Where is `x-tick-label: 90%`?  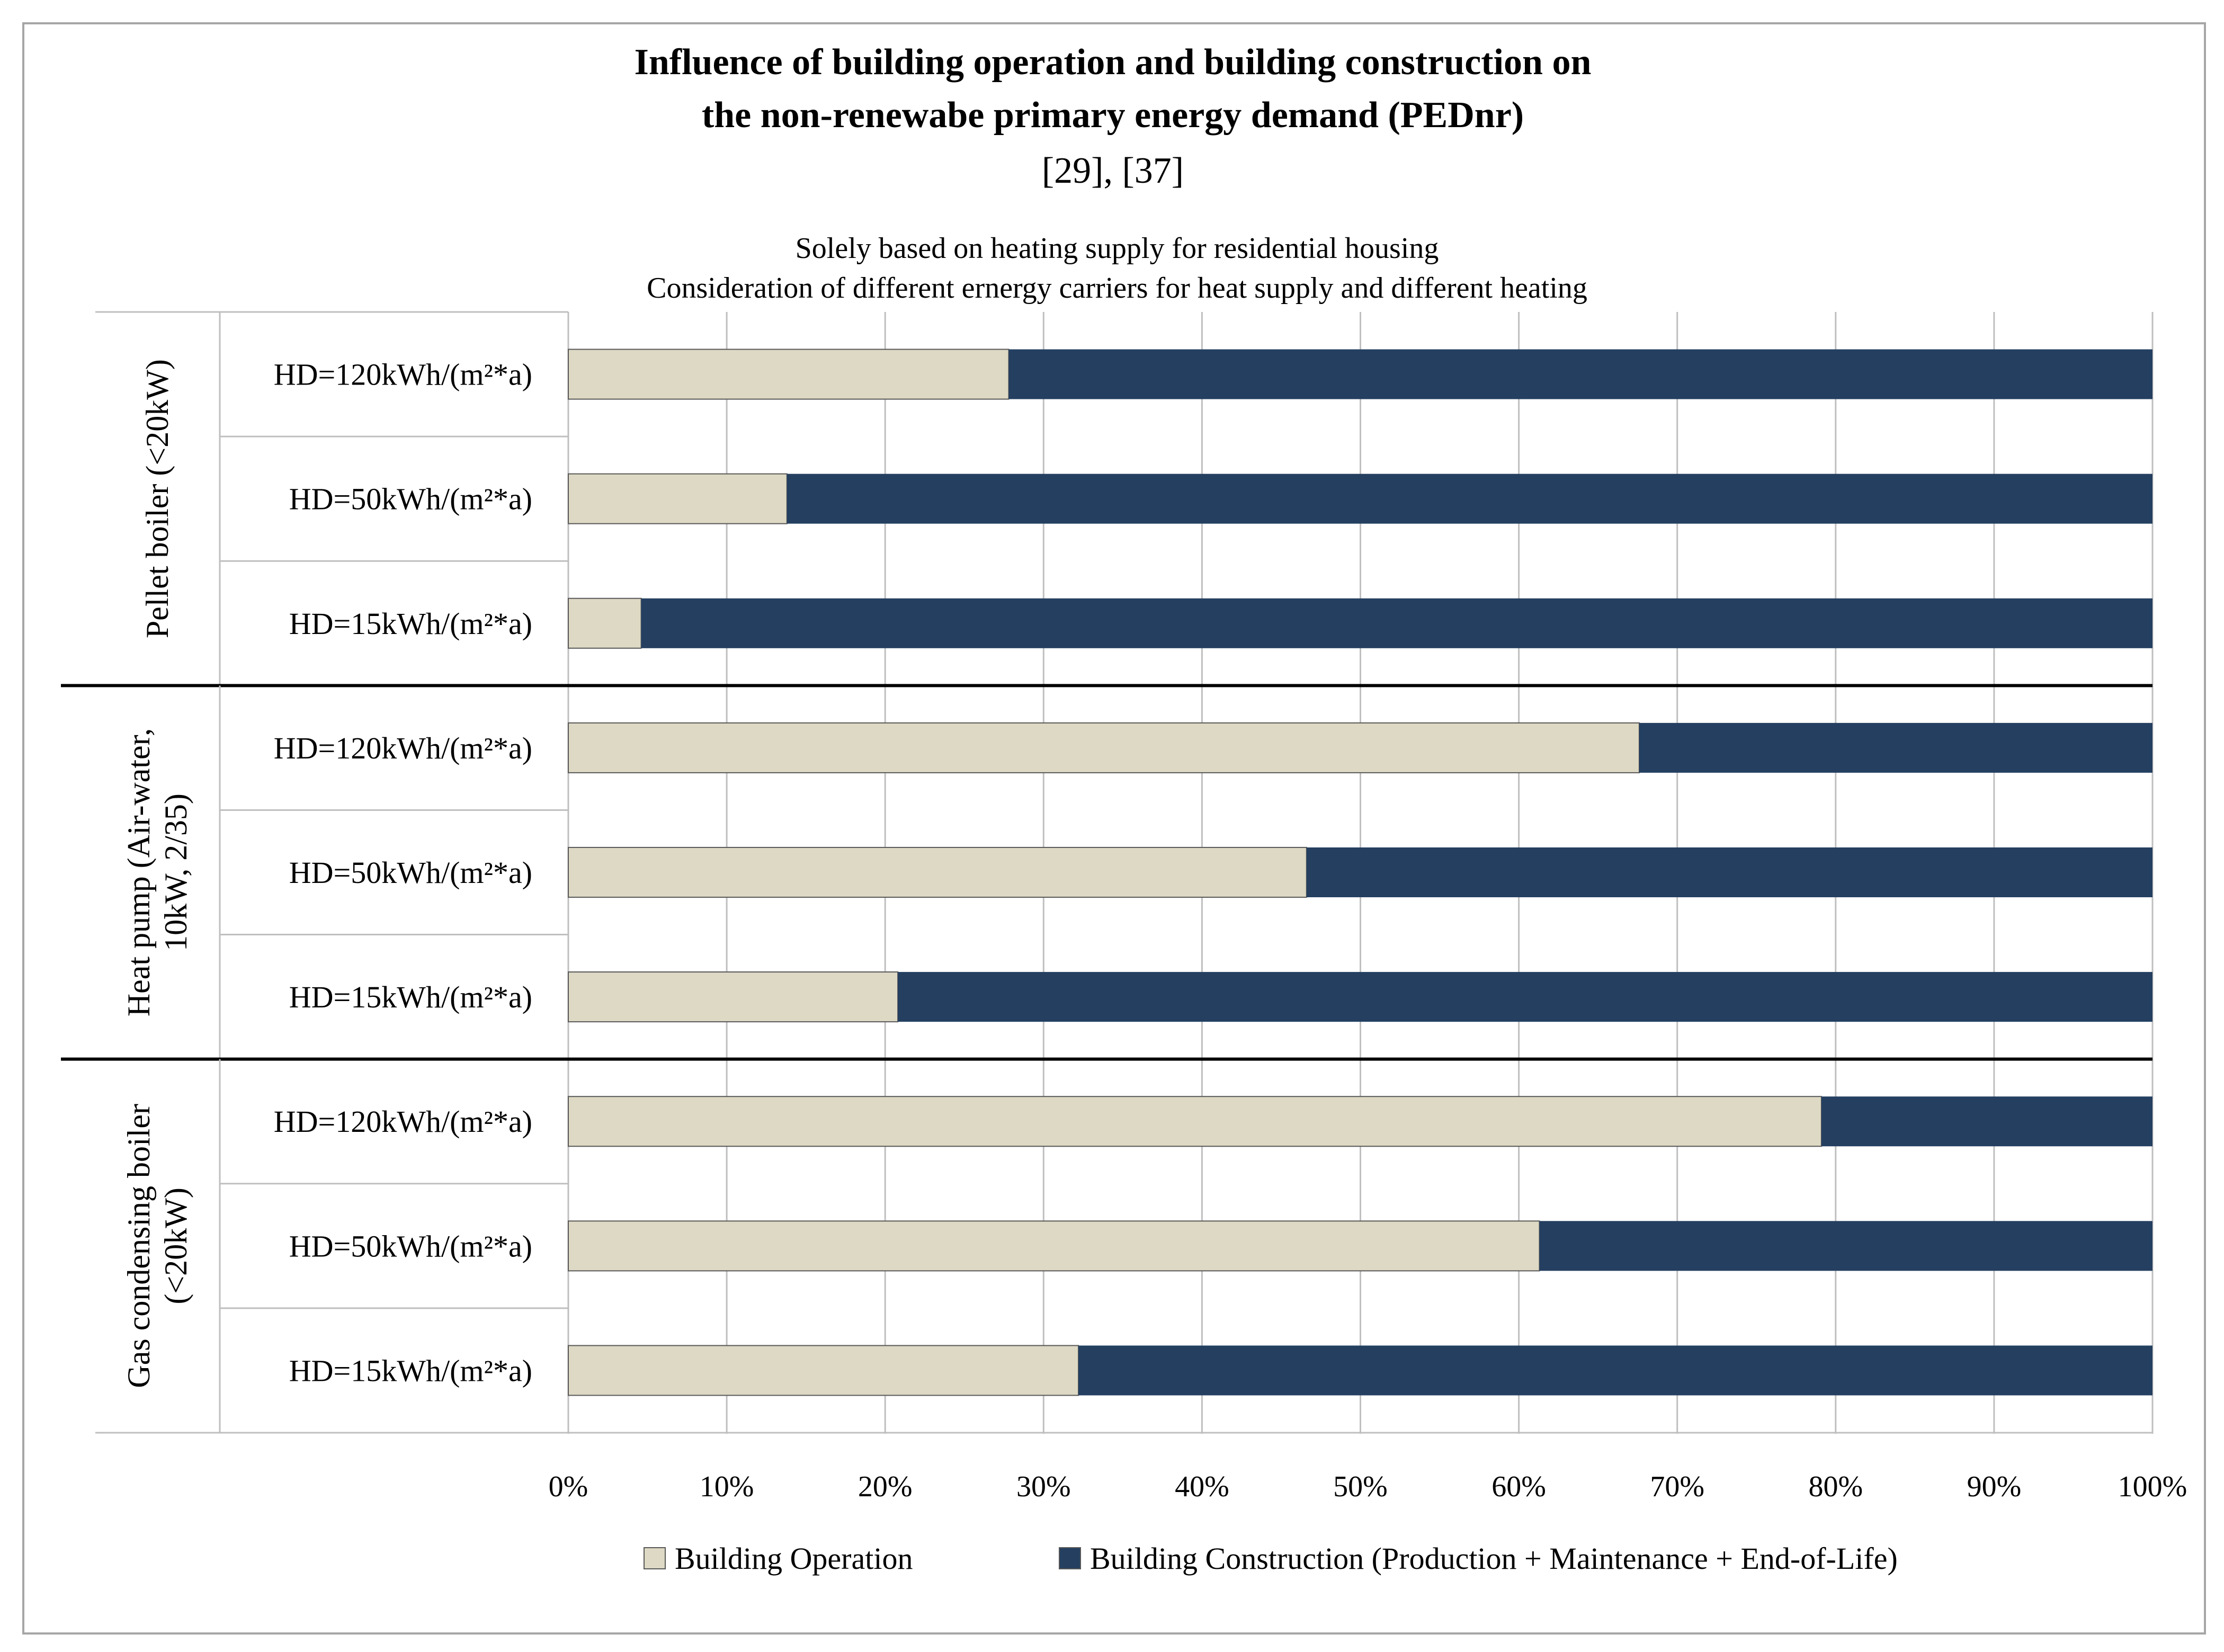 x-tick-label: 90% is located at coordinates (1995, 1486).